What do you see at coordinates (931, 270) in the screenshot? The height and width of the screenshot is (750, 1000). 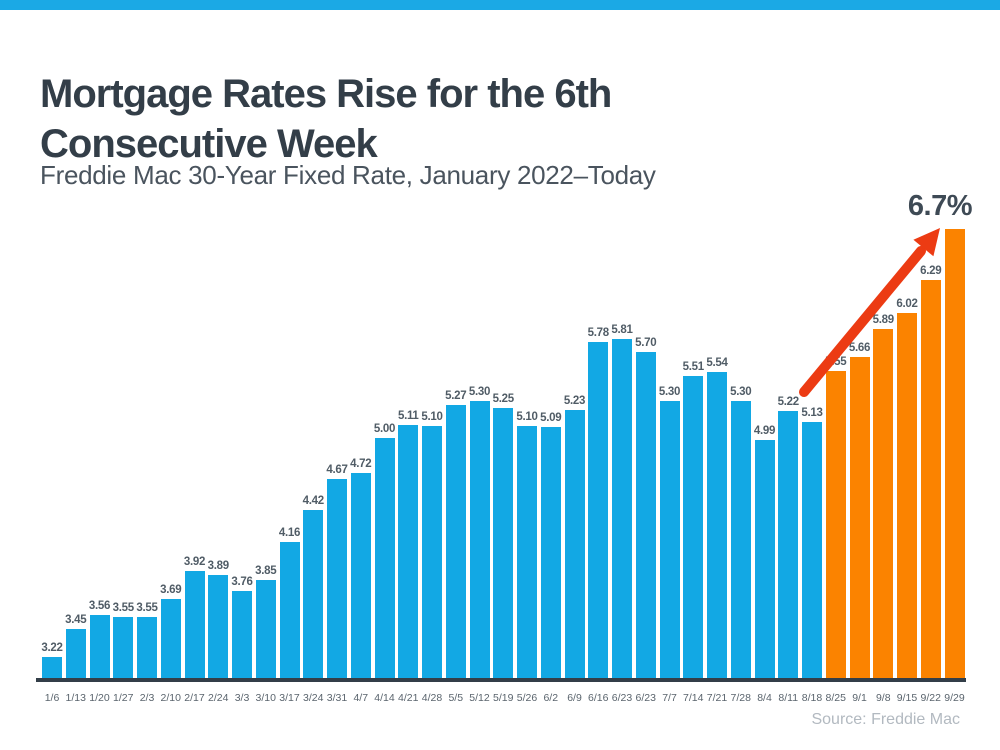 I see `bar-value-label: 6.29` at bounding box center [931, 270].